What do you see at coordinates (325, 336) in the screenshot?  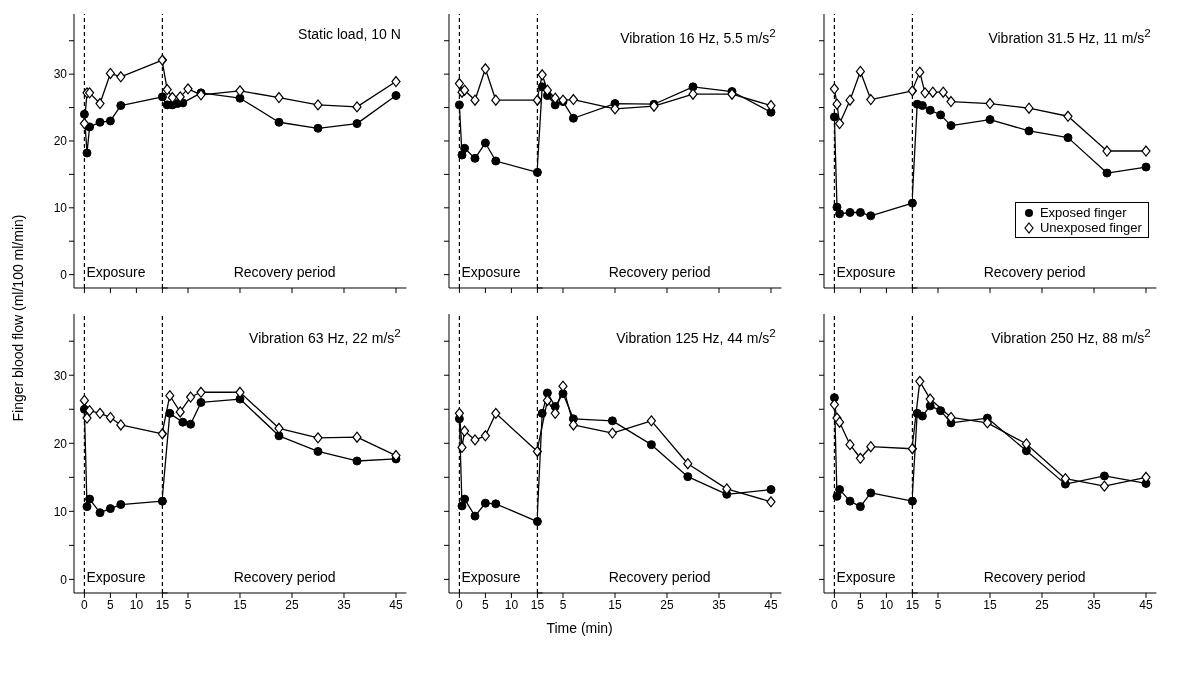 I see `text: Vibration 63 Hz, 22 m/s$^{2}$` at bounding box center [325, 336].